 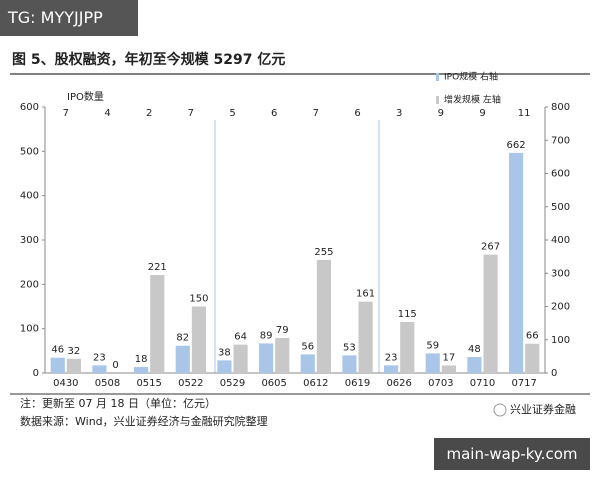 I want to click on y-tick-label: 300, so click(x=29, y=240).